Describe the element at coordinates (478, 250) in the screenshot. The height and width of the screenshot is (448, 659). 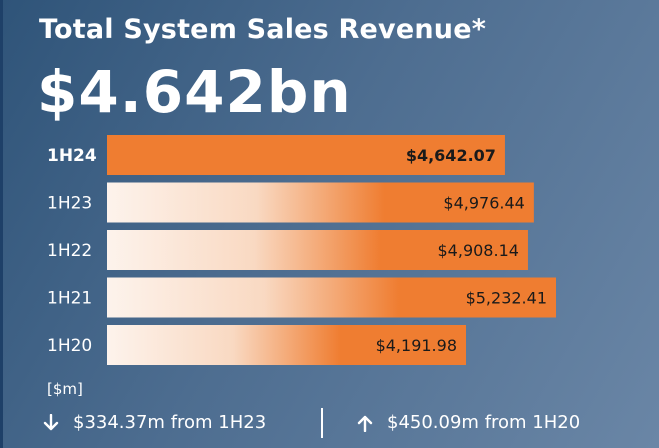
I see `value-label-1h22: $4,908.14` at that location.